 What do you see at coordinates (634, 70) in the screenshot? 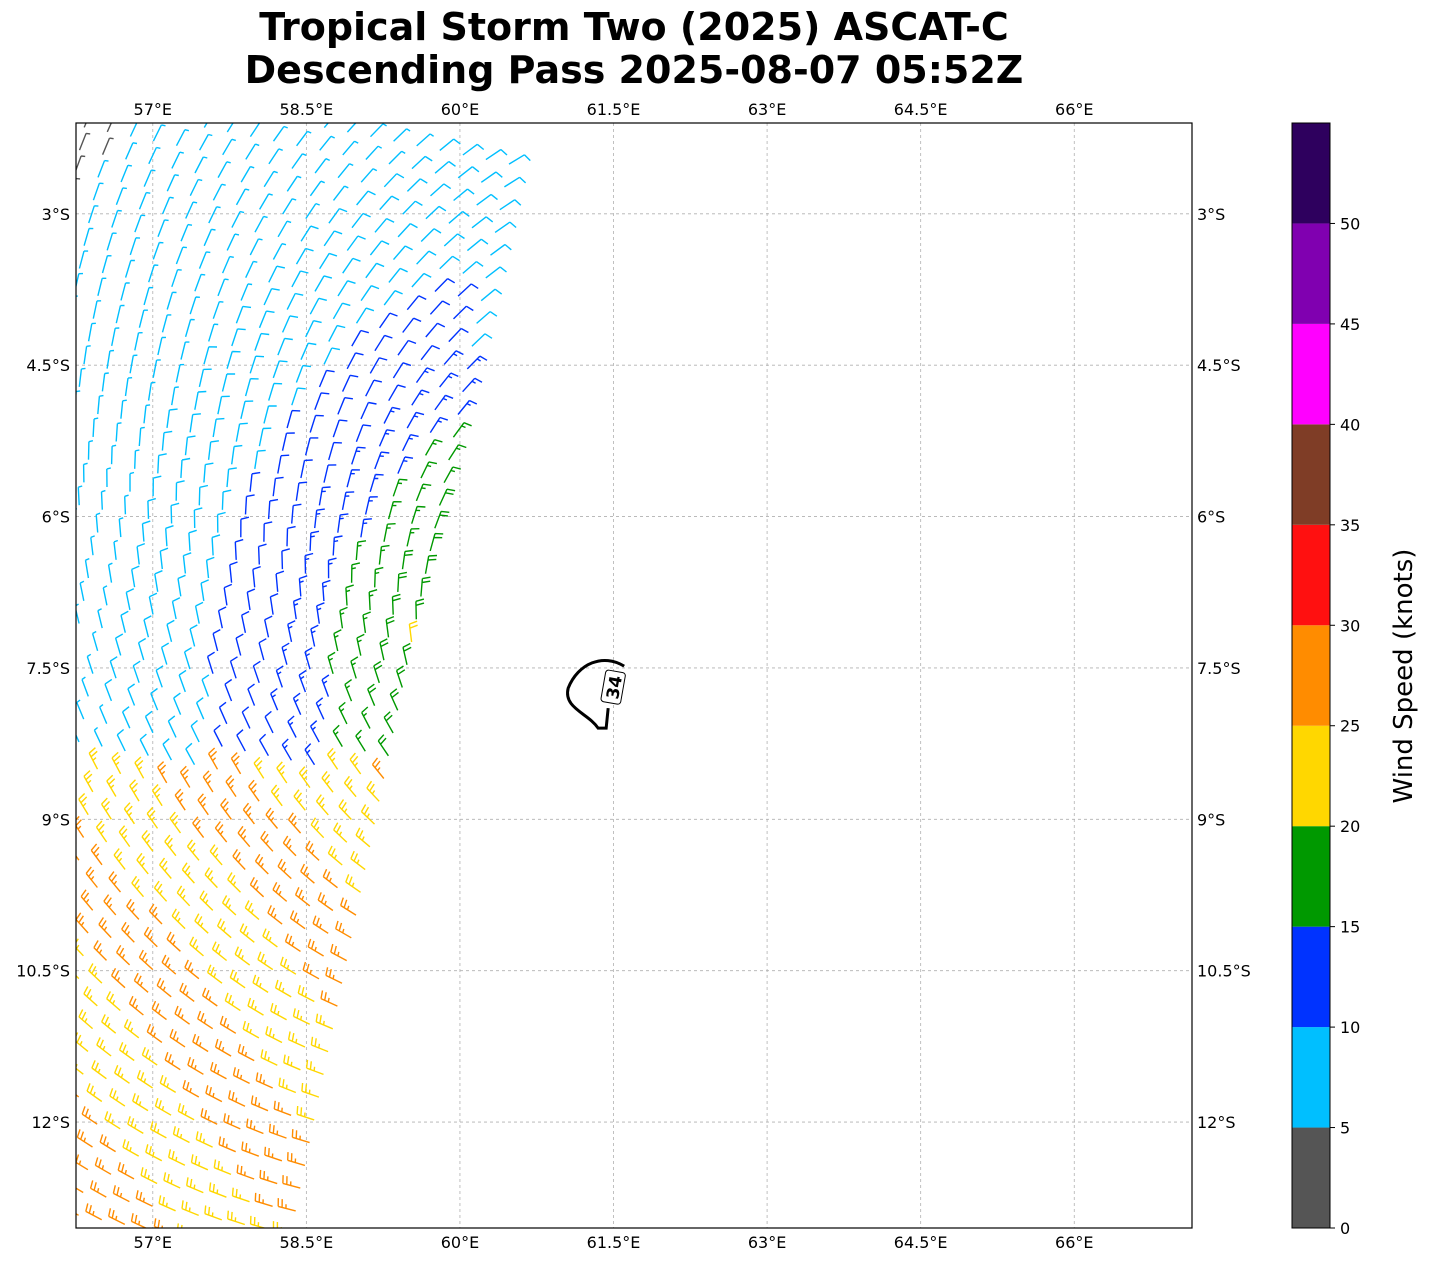
I see `chart-subtitle: Descending Pass 2025-08-07 05:52Z` at bounding box center [634, 70].